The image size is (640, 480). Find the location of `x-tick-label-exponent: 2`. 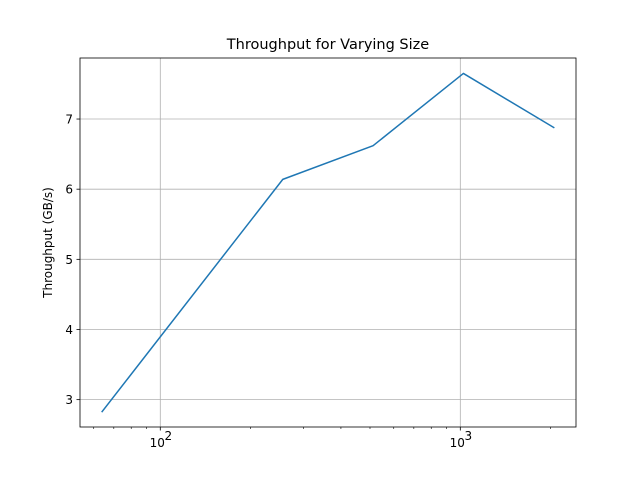

x-tick-label-exponent: 2 is located at coordinates (168, 436).